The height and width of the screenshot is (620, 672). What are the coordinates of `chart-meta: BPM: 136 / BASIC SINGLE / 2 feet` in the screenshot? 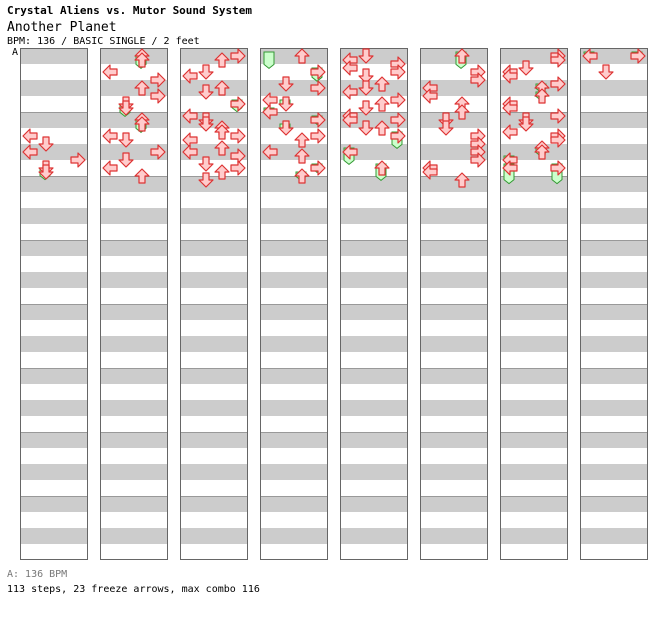 It's located at (103, 41).